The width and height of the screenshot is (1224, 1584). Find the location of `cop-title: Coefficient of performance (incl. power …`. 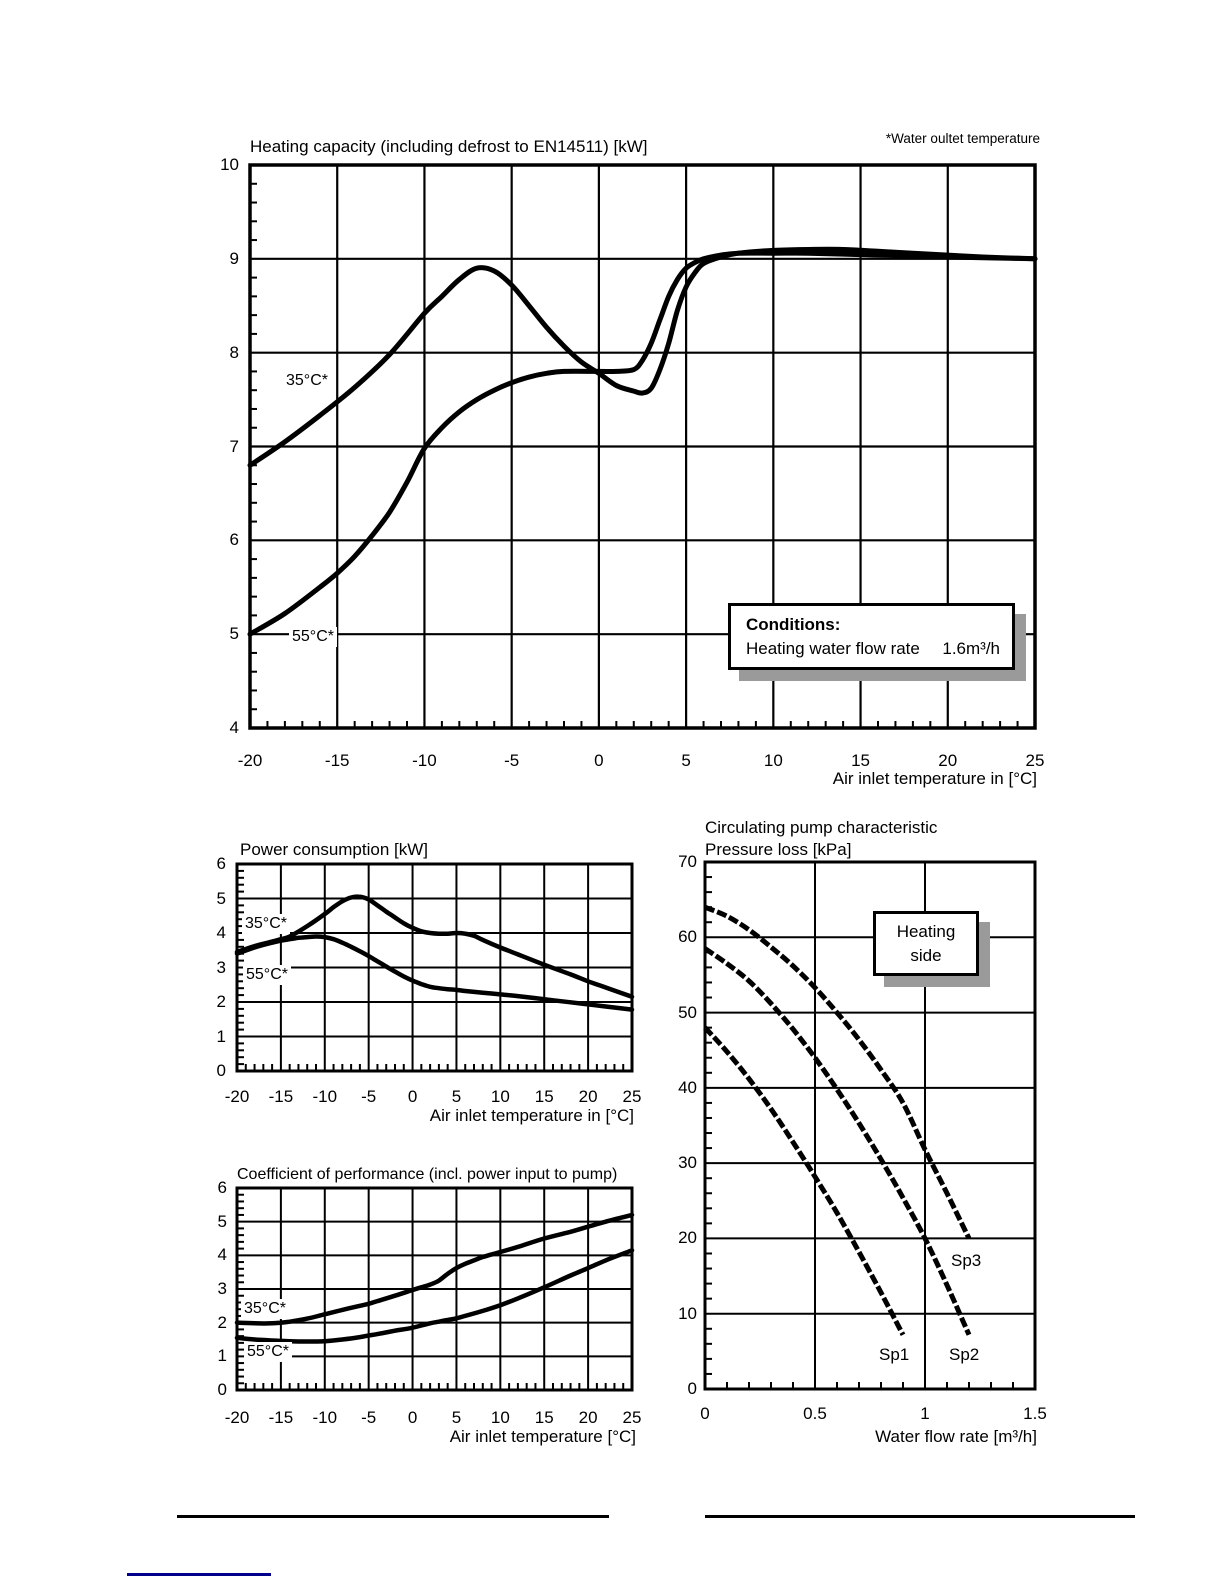

cop-title: Coefficient of performance (incl. power … is located at coordinates (427, 1174).